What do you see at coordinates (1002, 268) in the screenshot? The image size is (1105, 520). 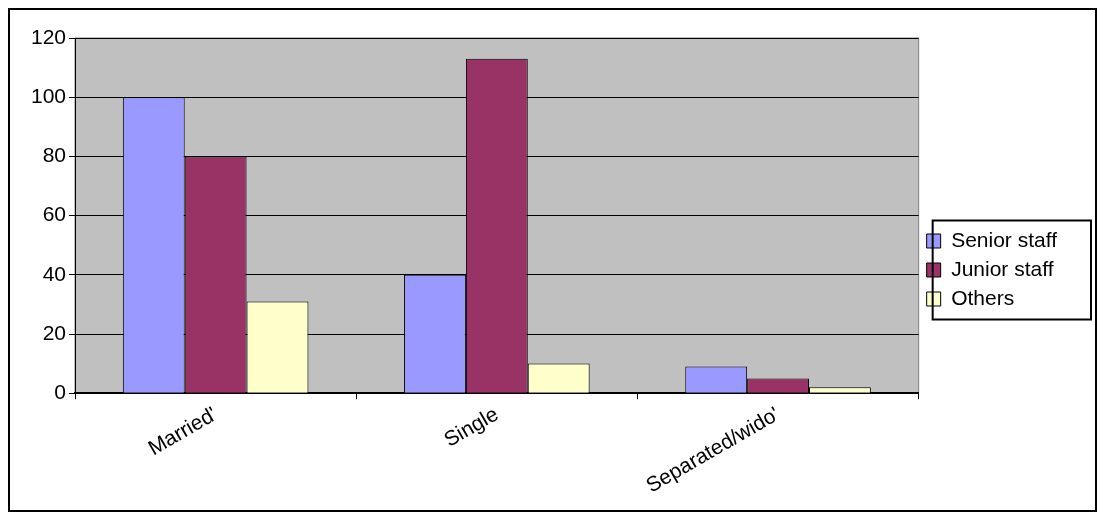 I see `legend-label: Junior staff` at bounding box center [1002, 268].